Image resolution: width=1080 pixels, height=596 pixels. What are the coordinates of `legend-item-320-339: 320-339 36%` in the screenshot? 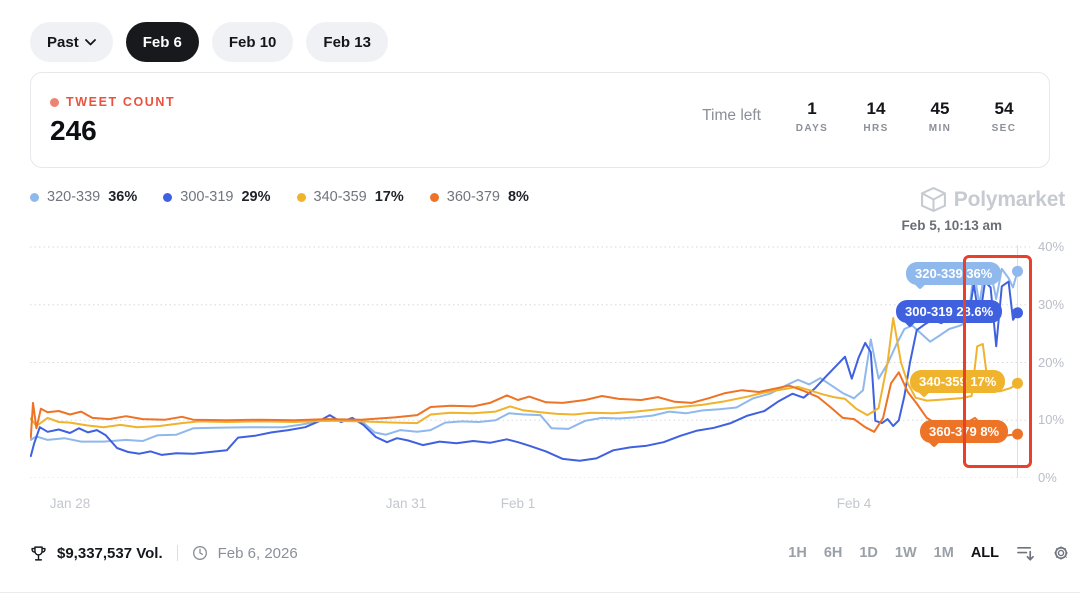 It's located at (83, 197).